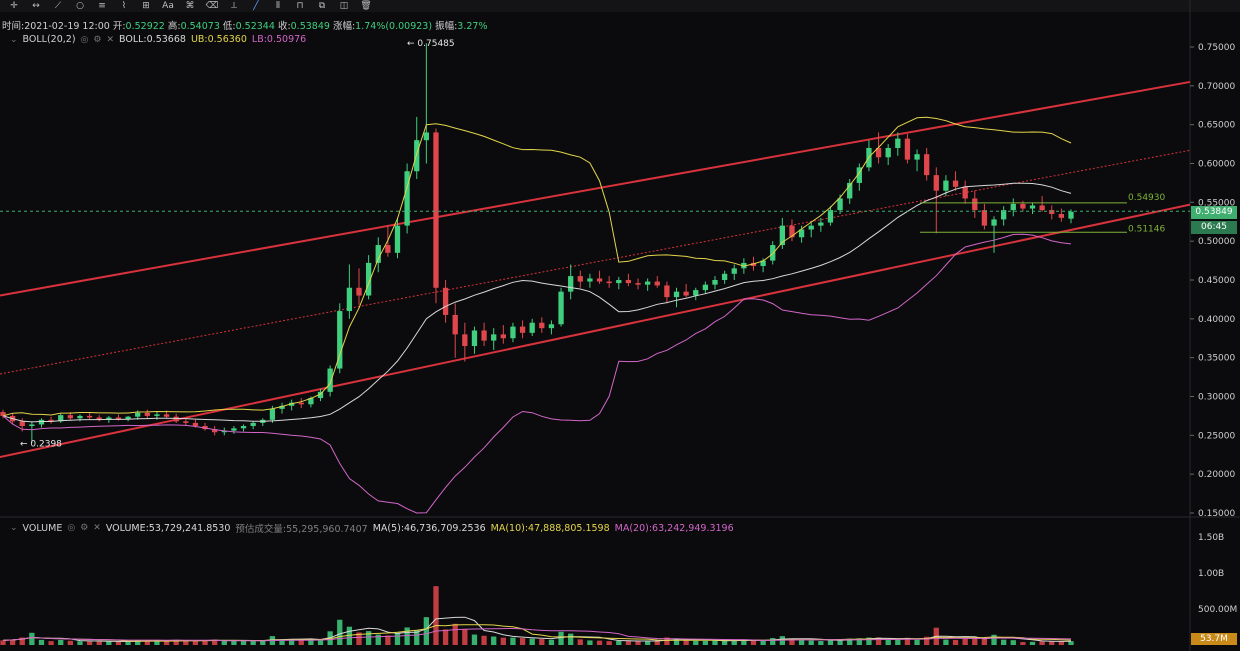 This screenshot has height=651, width=1240. I want to click on ub-label: UB:, so click(199, 39).